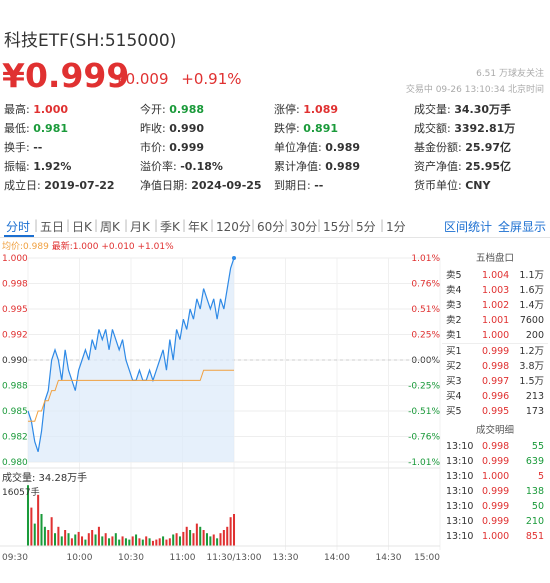  I want to click on tab-3: 周K, so click(110, 227).